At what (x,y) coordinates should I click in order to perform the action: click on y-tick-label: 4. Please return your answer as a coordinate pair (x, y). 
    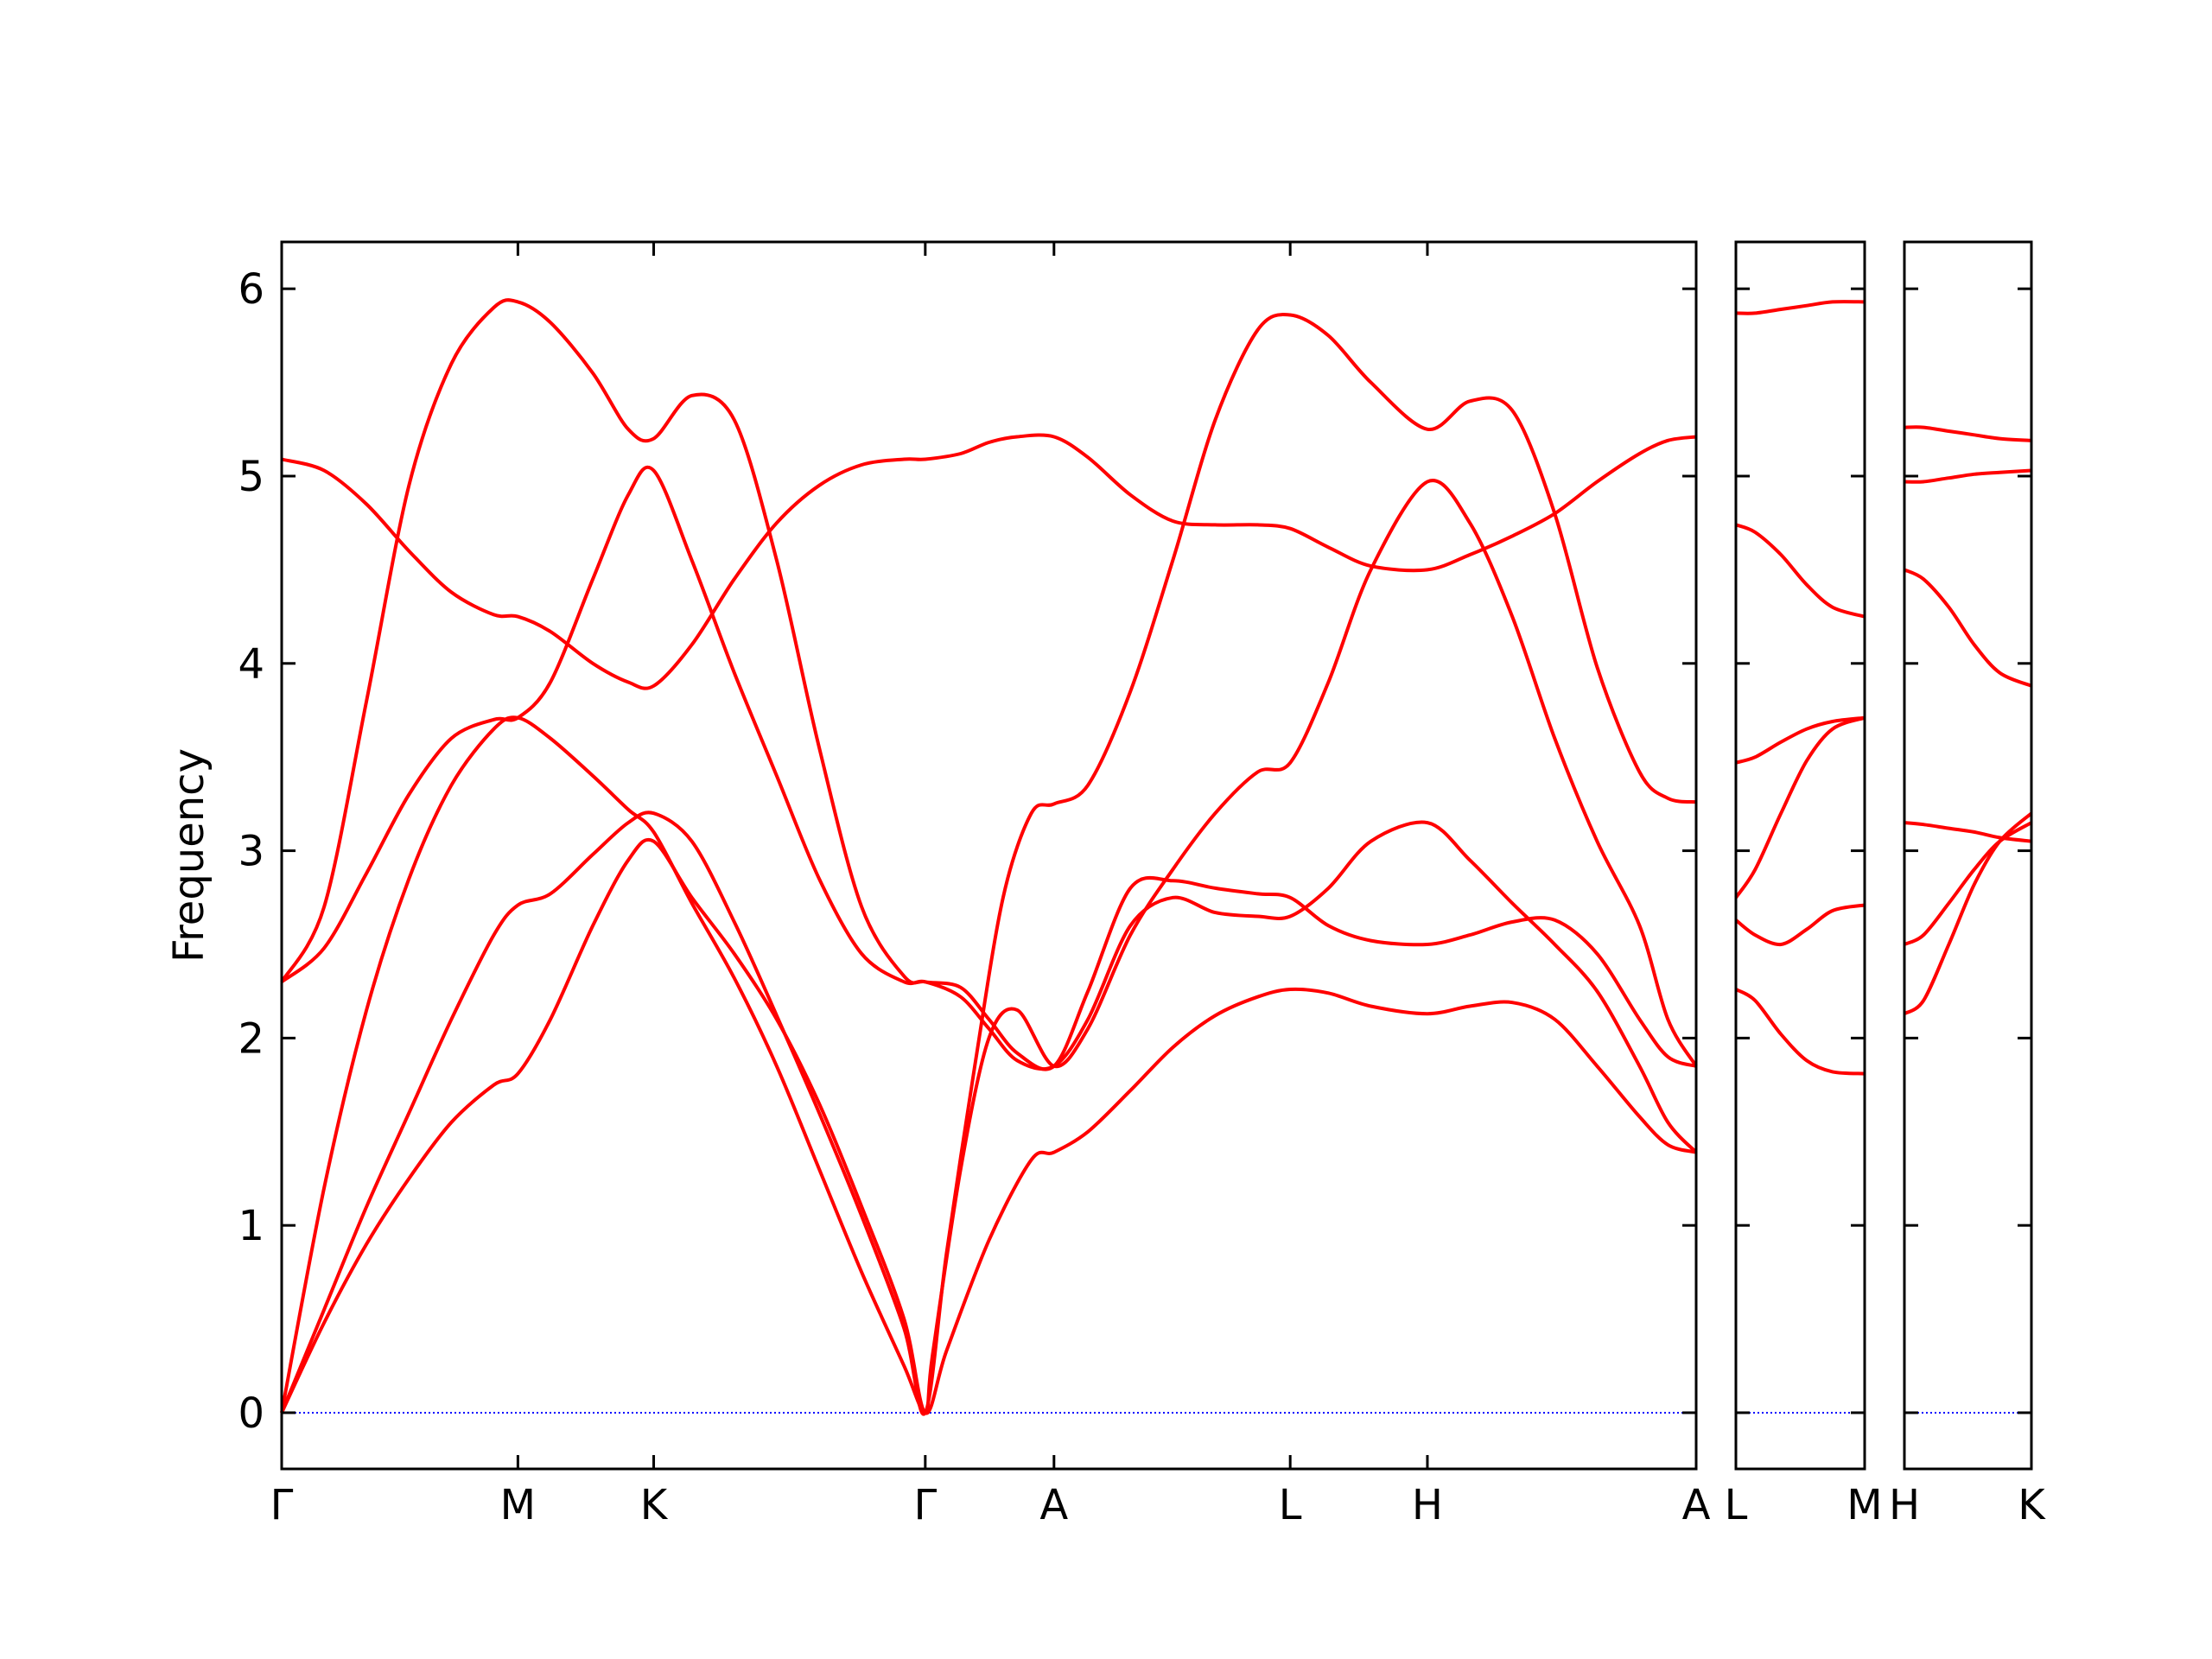
    Looking at the image, I should click on (251, 664).